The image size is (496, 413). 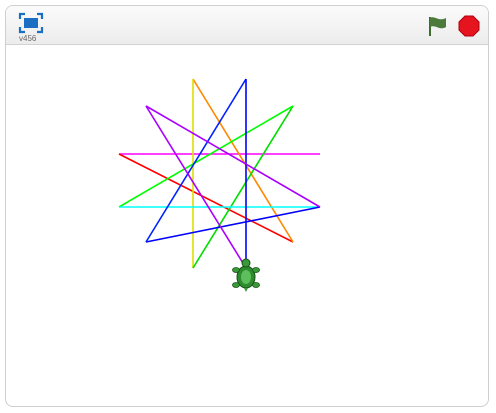 I want to click on version-label: v456, so click(x=28, y=38).